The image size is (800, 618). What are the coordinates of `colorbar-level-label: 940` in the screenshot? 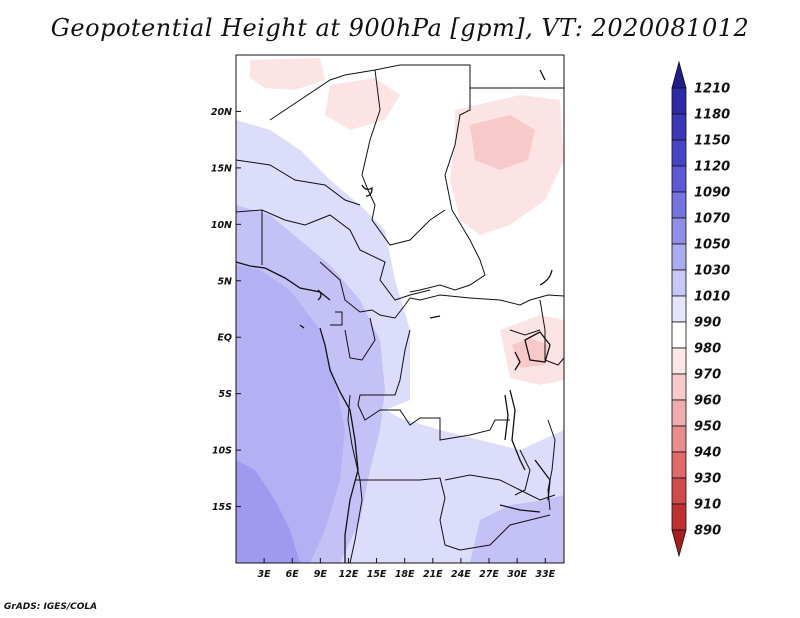 It's located at (707, 453).